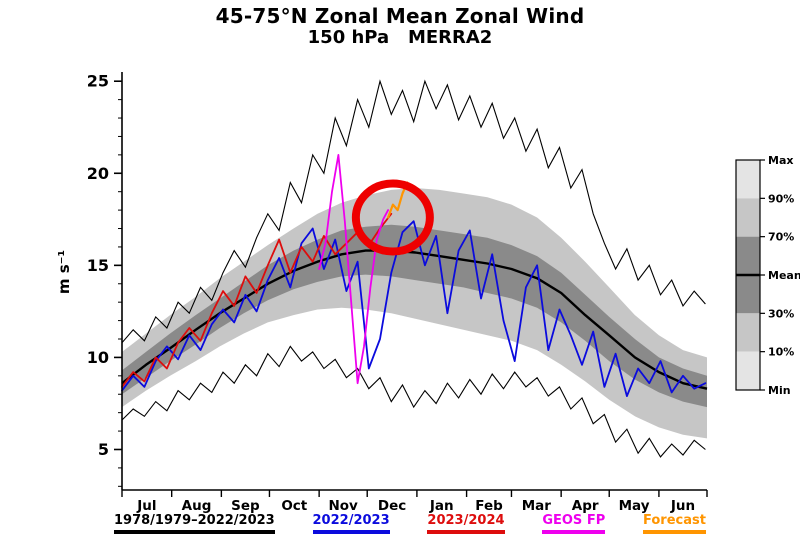 This screenshot has width=800, height=544. I want to click on key-label-70: 70%, so click(781, 237).